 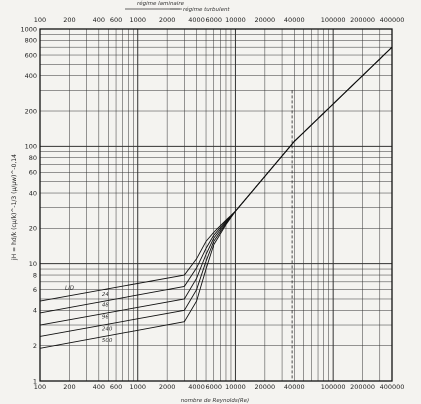 I want to click on x-tick-label-bottom: 2000, so click(x=167, y=387).